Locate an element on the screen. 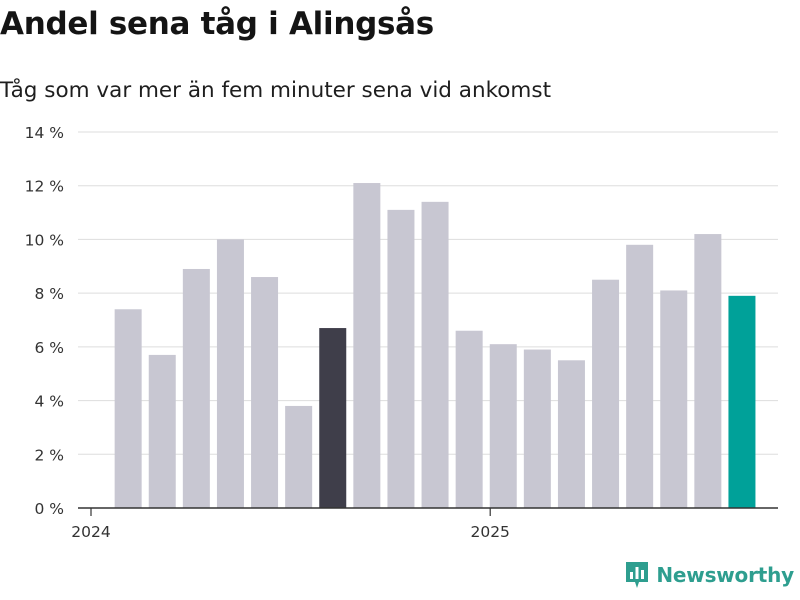  newsworthy-logo: Newsworthy is located at coordinates (709, 575).